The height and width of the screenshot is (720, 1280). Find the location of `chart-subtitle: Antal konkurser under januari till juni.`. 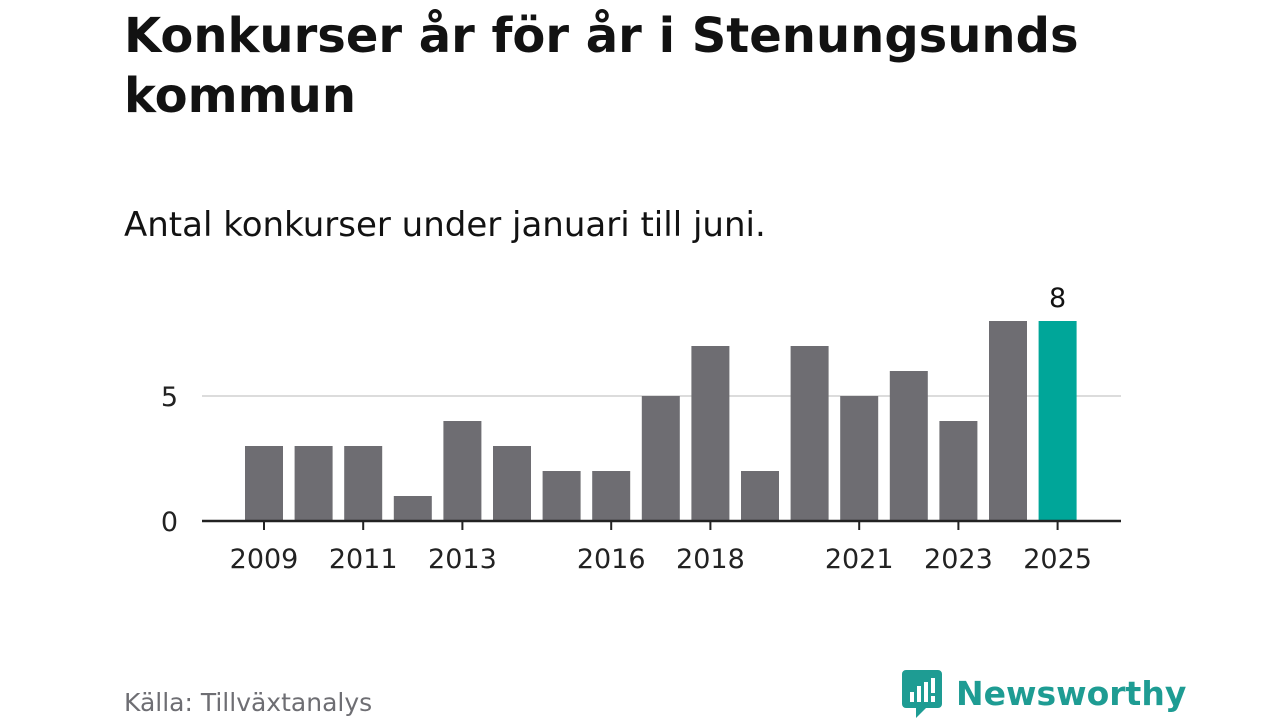

chart-subtitle: Antal konkurser under januari till juni. is located at coordinates (445, 225).